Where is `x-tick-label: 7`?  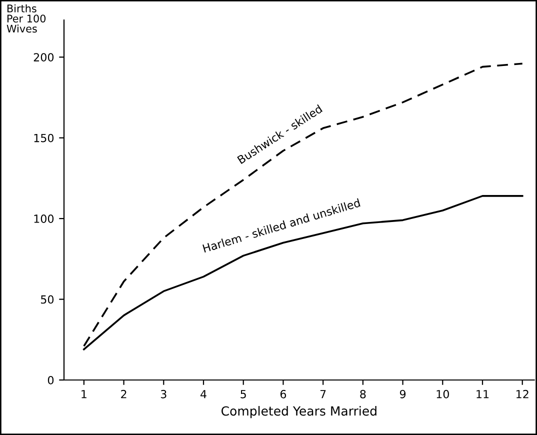
x-tick-label: 7 is located at coordinates (323, 394).